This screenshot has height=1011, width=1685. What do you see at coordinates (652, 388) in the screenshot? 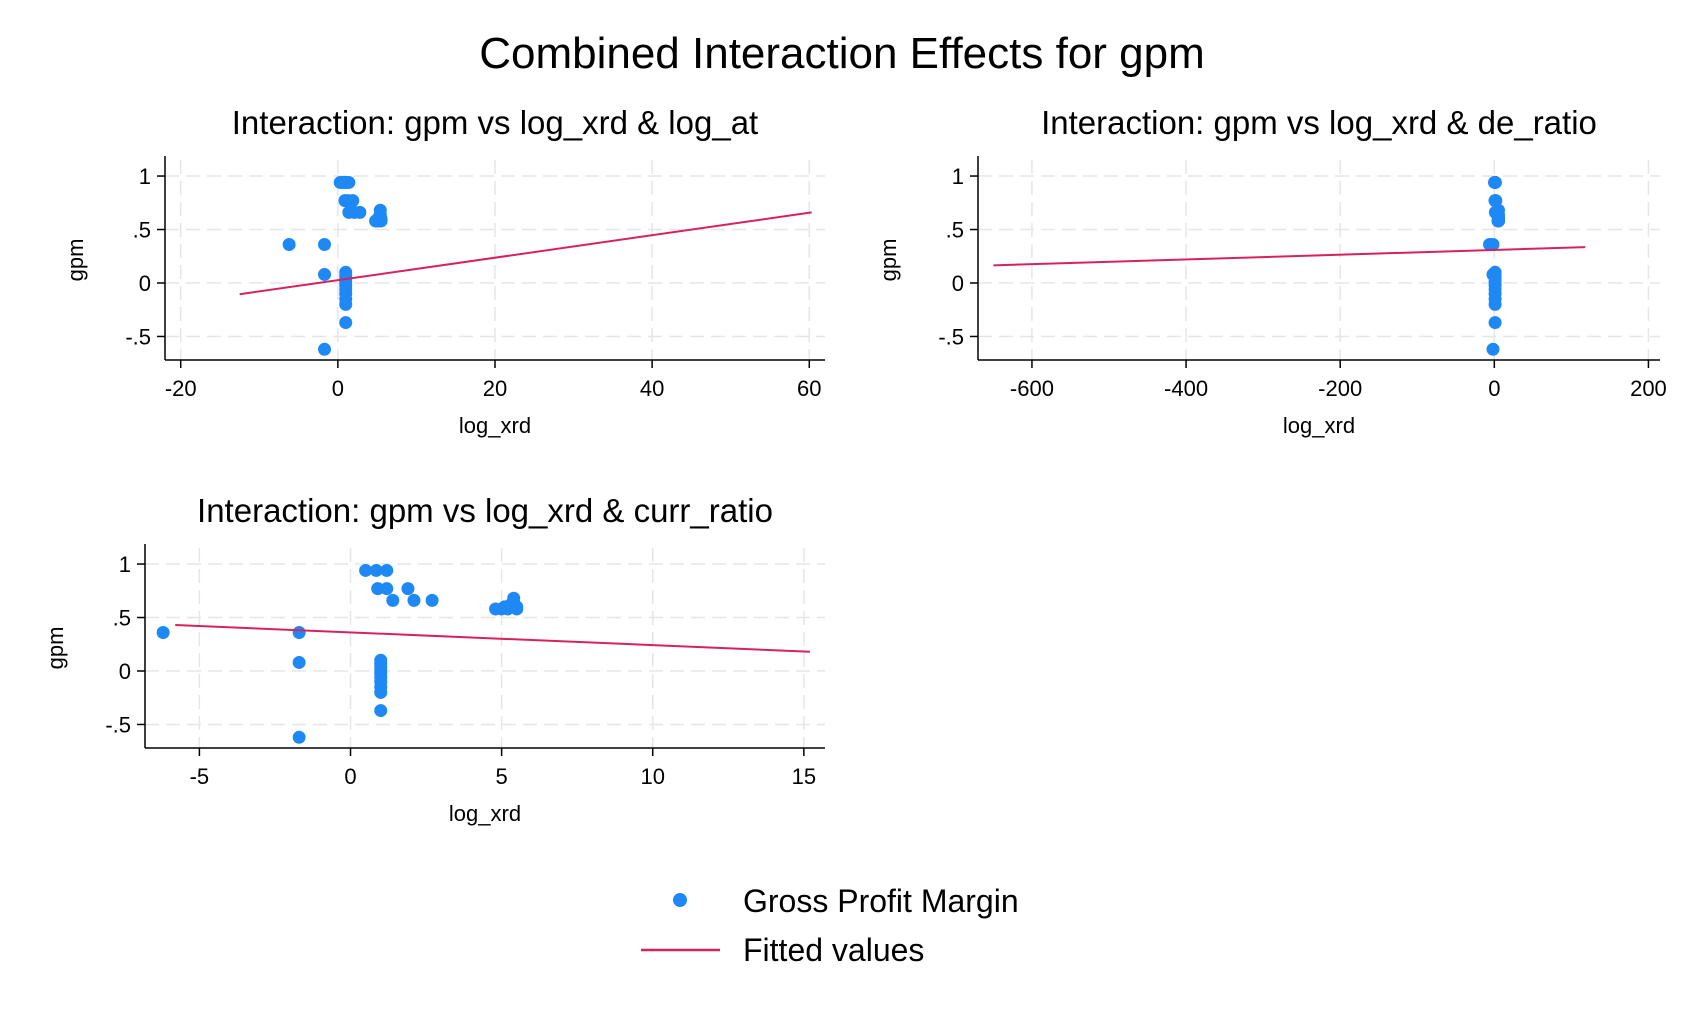
I see `x-tick-label: 40` at bounding box center [652, 388].